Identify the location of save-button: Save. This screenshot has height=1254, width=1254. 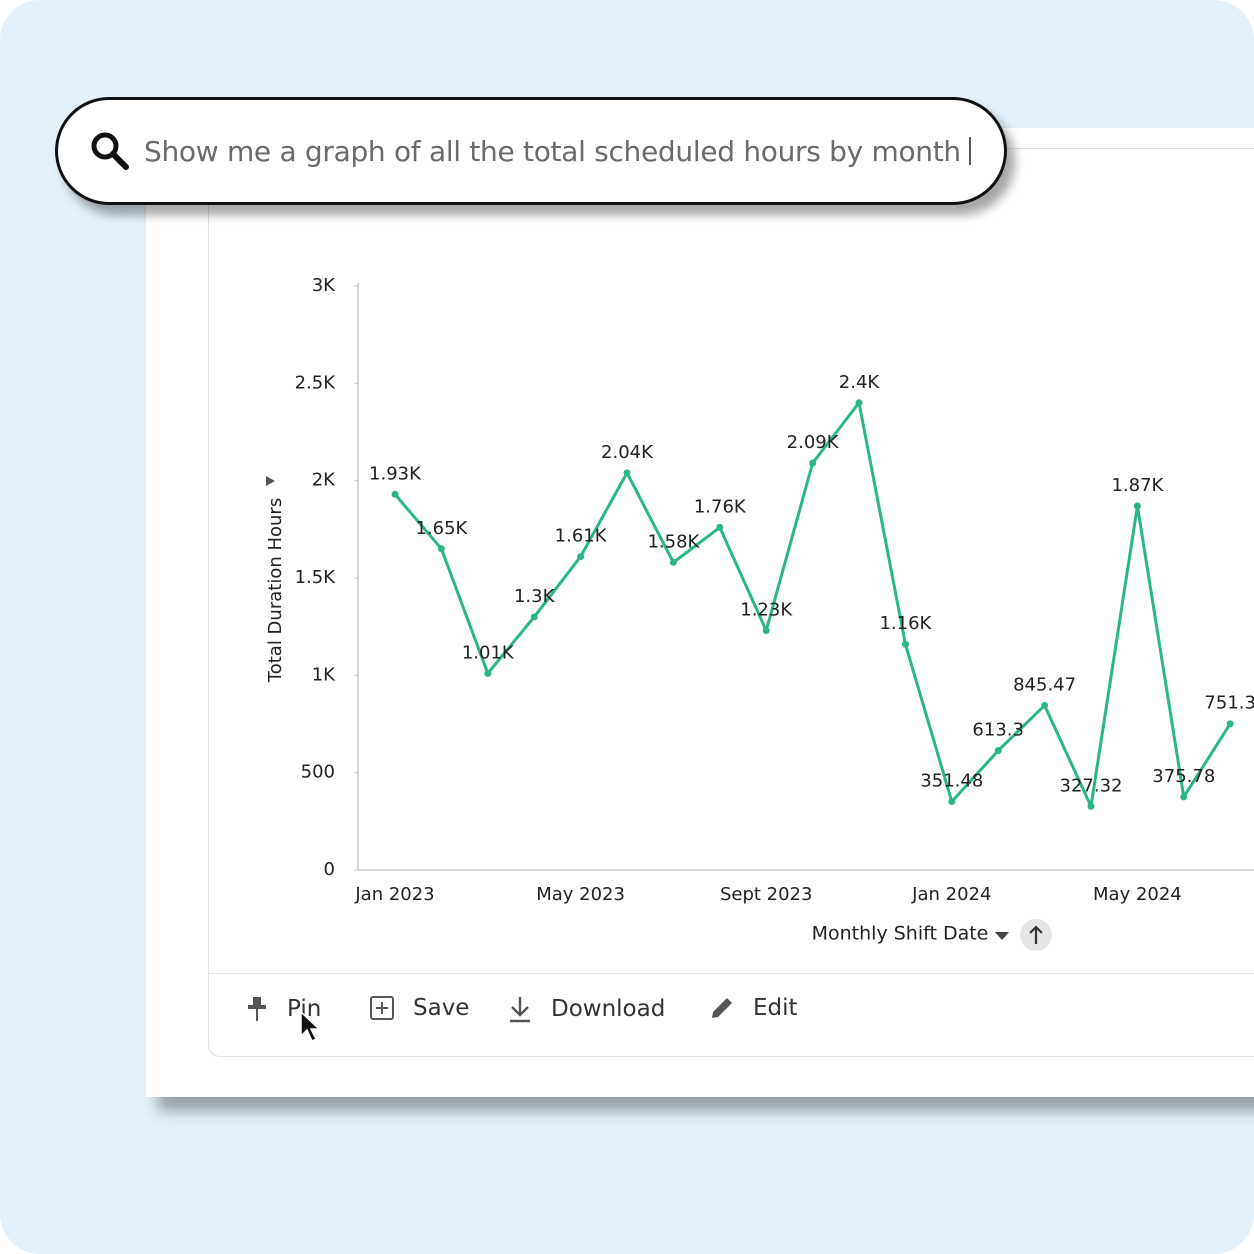
(419, 1008).